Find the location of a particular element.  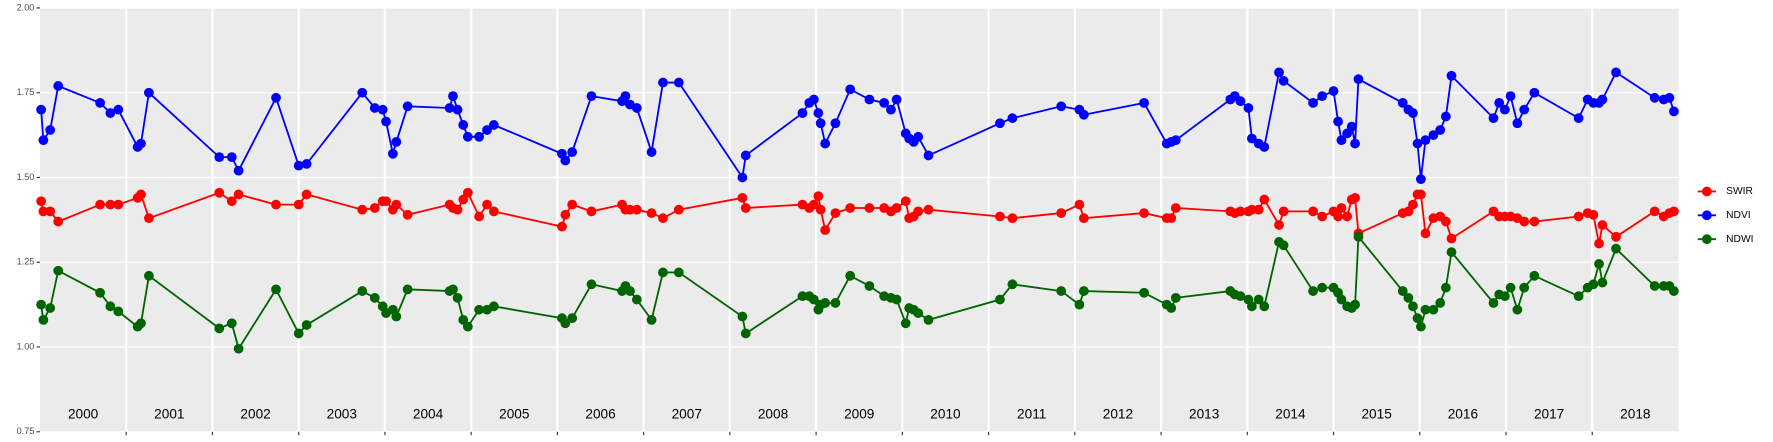

year-label: 2014 is located at coordinates (1290, 413).